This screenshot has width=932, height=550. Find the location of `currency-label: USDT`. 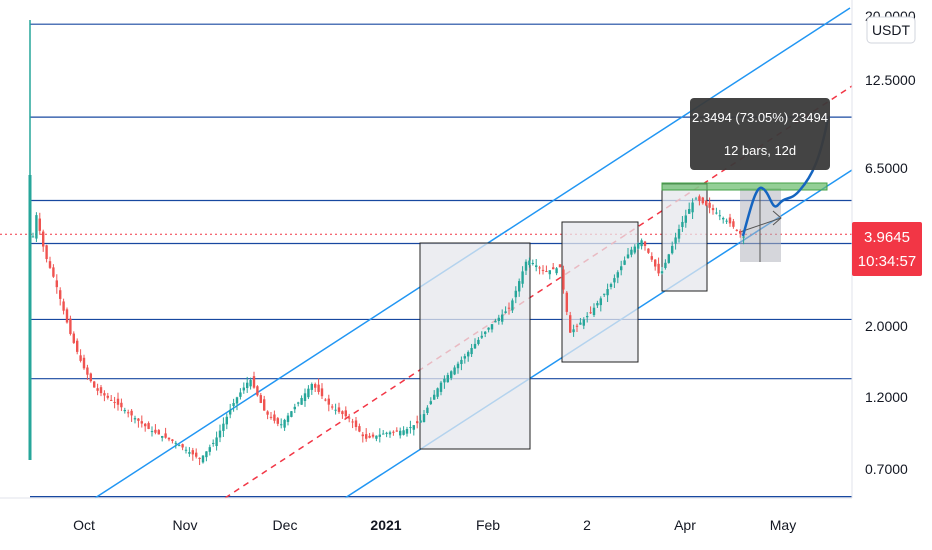

currency-label: USDT is located at coordinates (891, 30).